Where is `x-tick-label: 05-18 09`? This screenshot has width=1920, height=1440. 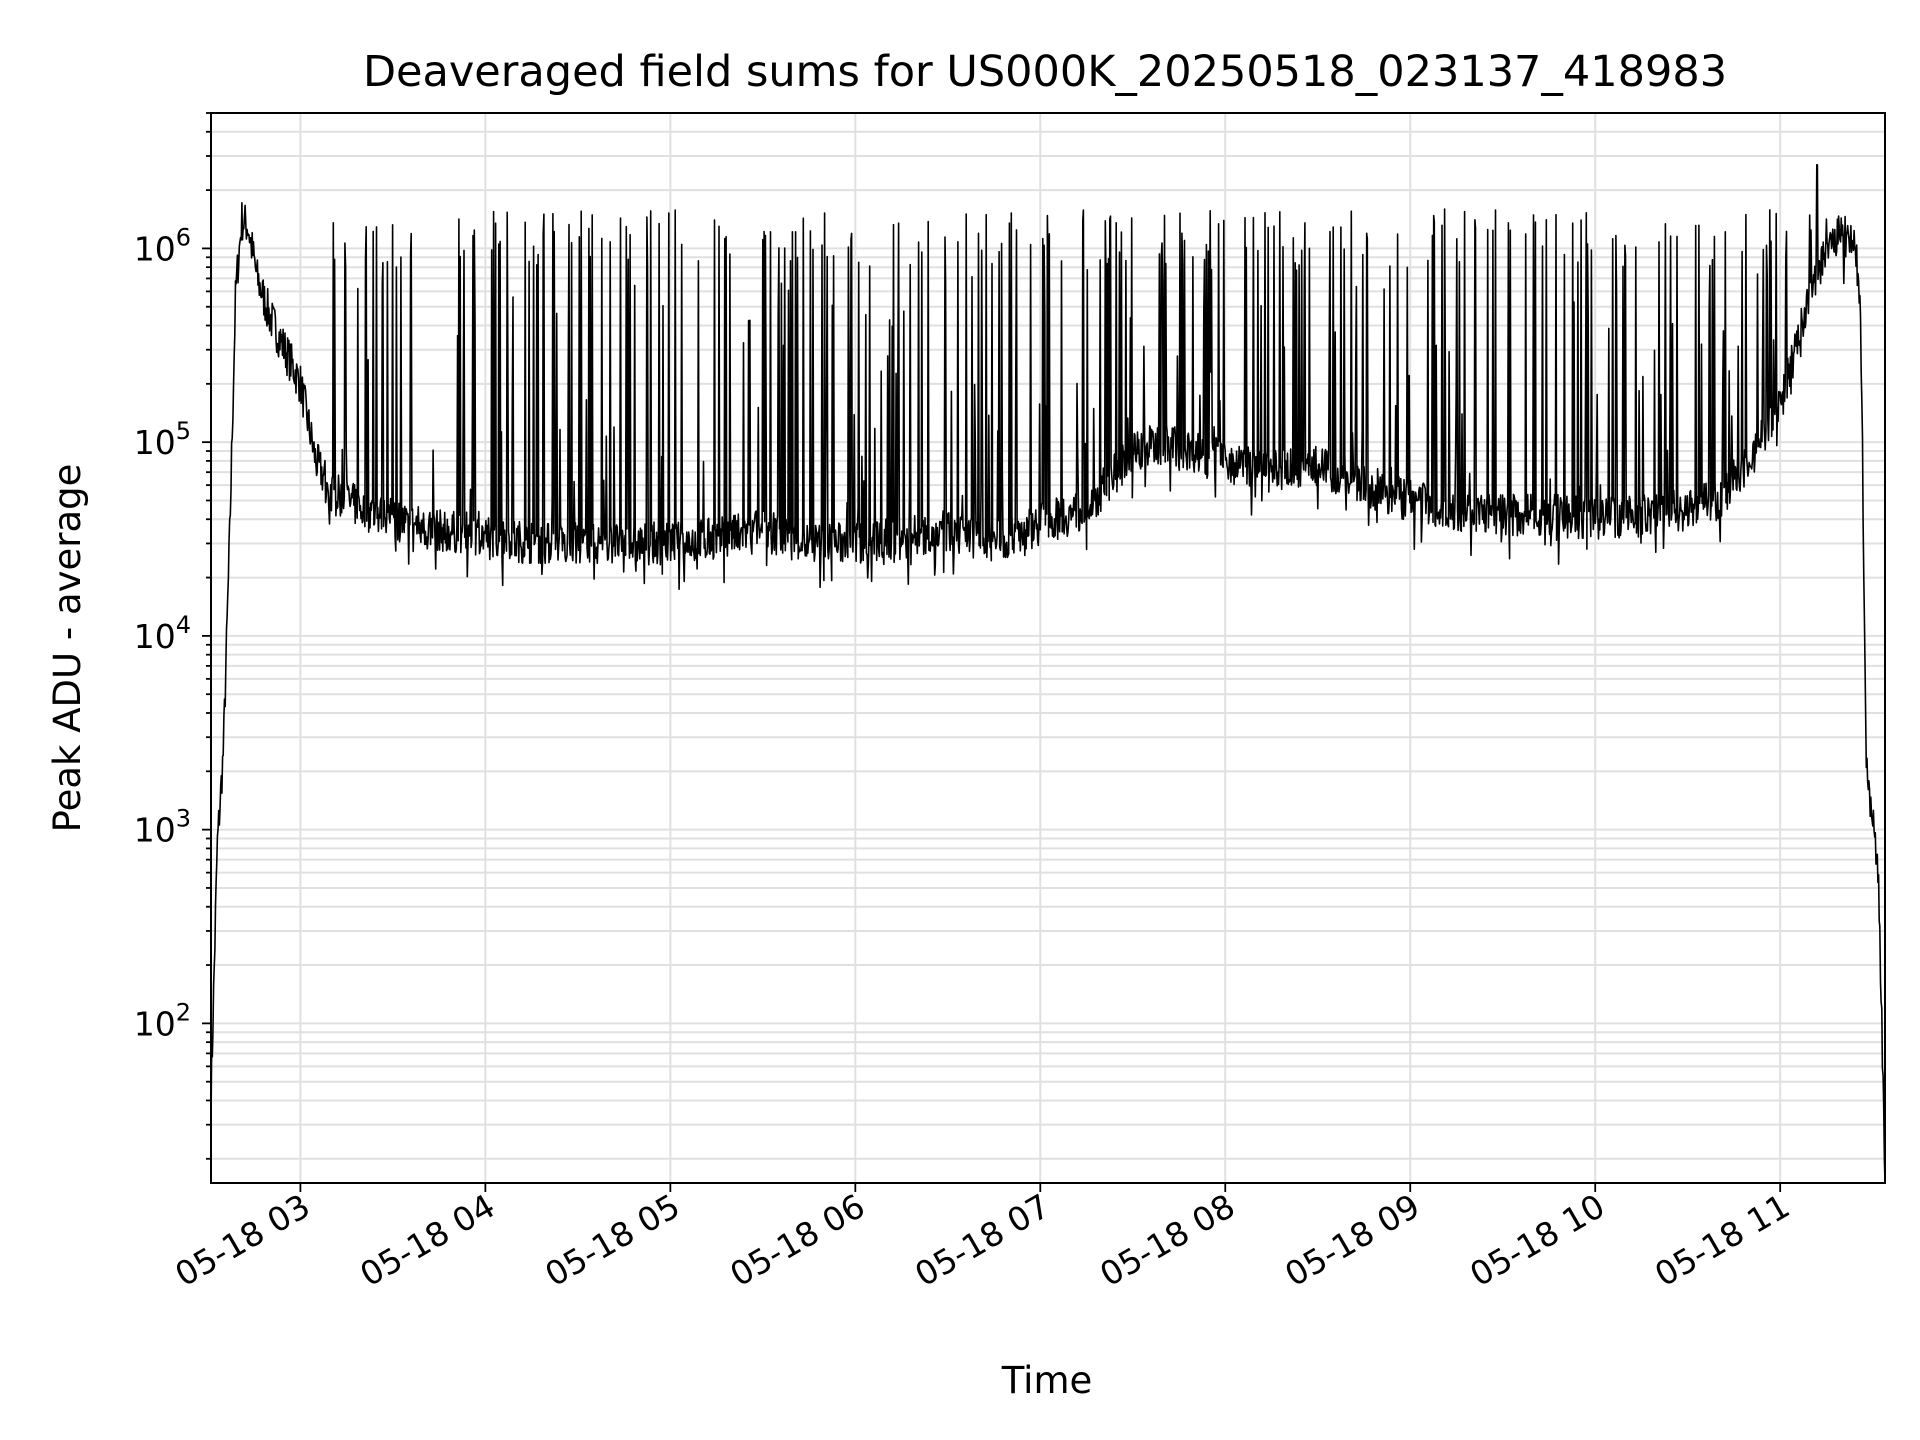
x-tick-label: 05-18 09 is located at coordinates (1352, 1240).